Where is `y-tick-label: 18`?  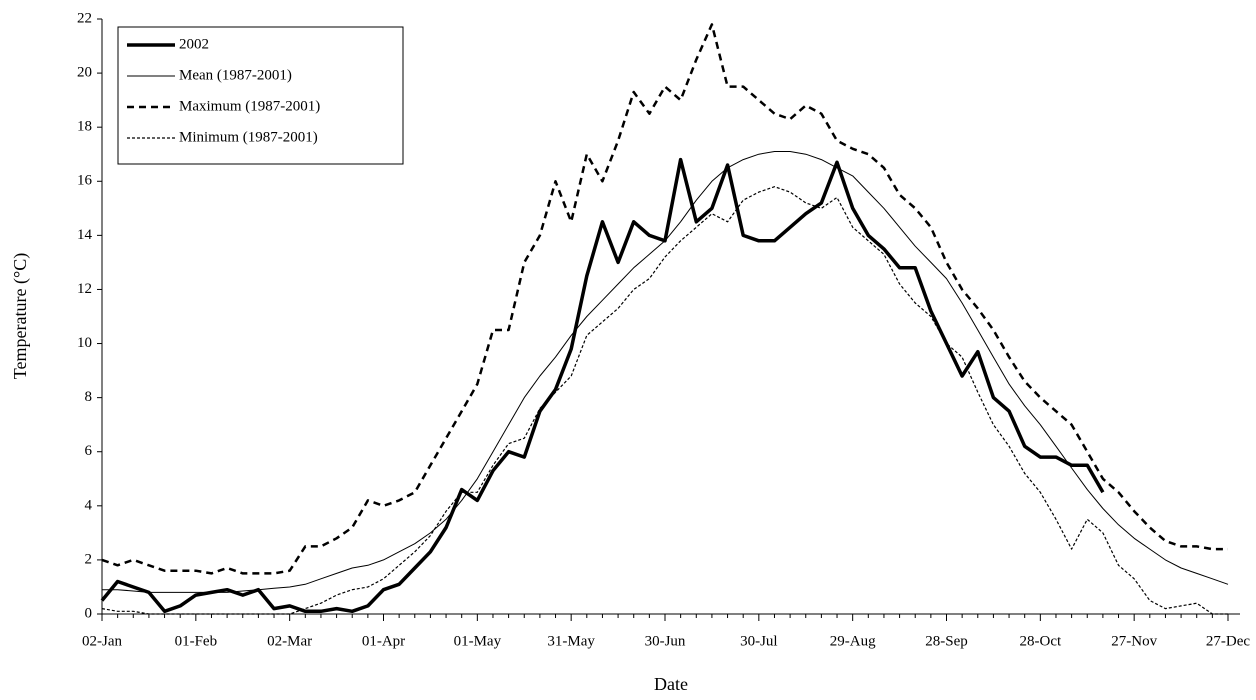 y-tick-label: 18 is located at coordinates (84, 127).